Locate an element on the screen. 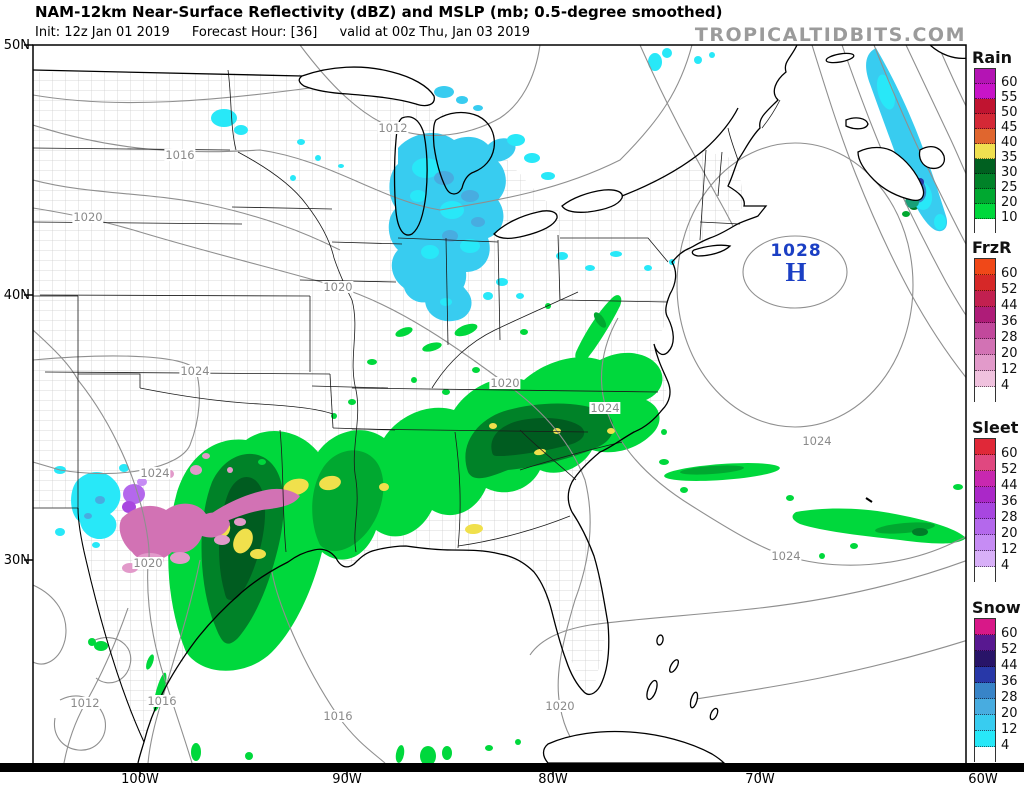  legend-tick-label: 40 is located at coordinates (1009, 142).